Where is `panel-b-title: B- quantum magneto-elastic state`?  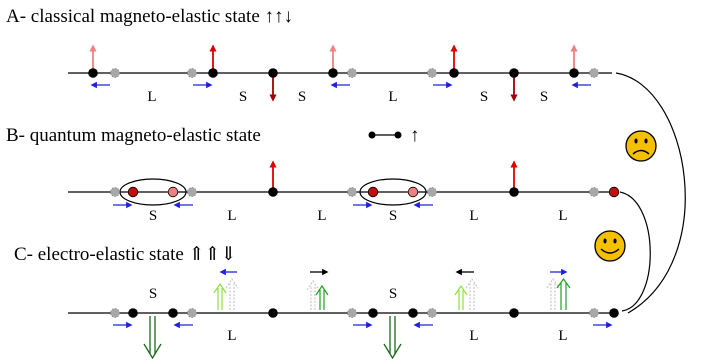 panel-b-title: B- quantum magneto-elastic state is located at coordinates (133, 135).